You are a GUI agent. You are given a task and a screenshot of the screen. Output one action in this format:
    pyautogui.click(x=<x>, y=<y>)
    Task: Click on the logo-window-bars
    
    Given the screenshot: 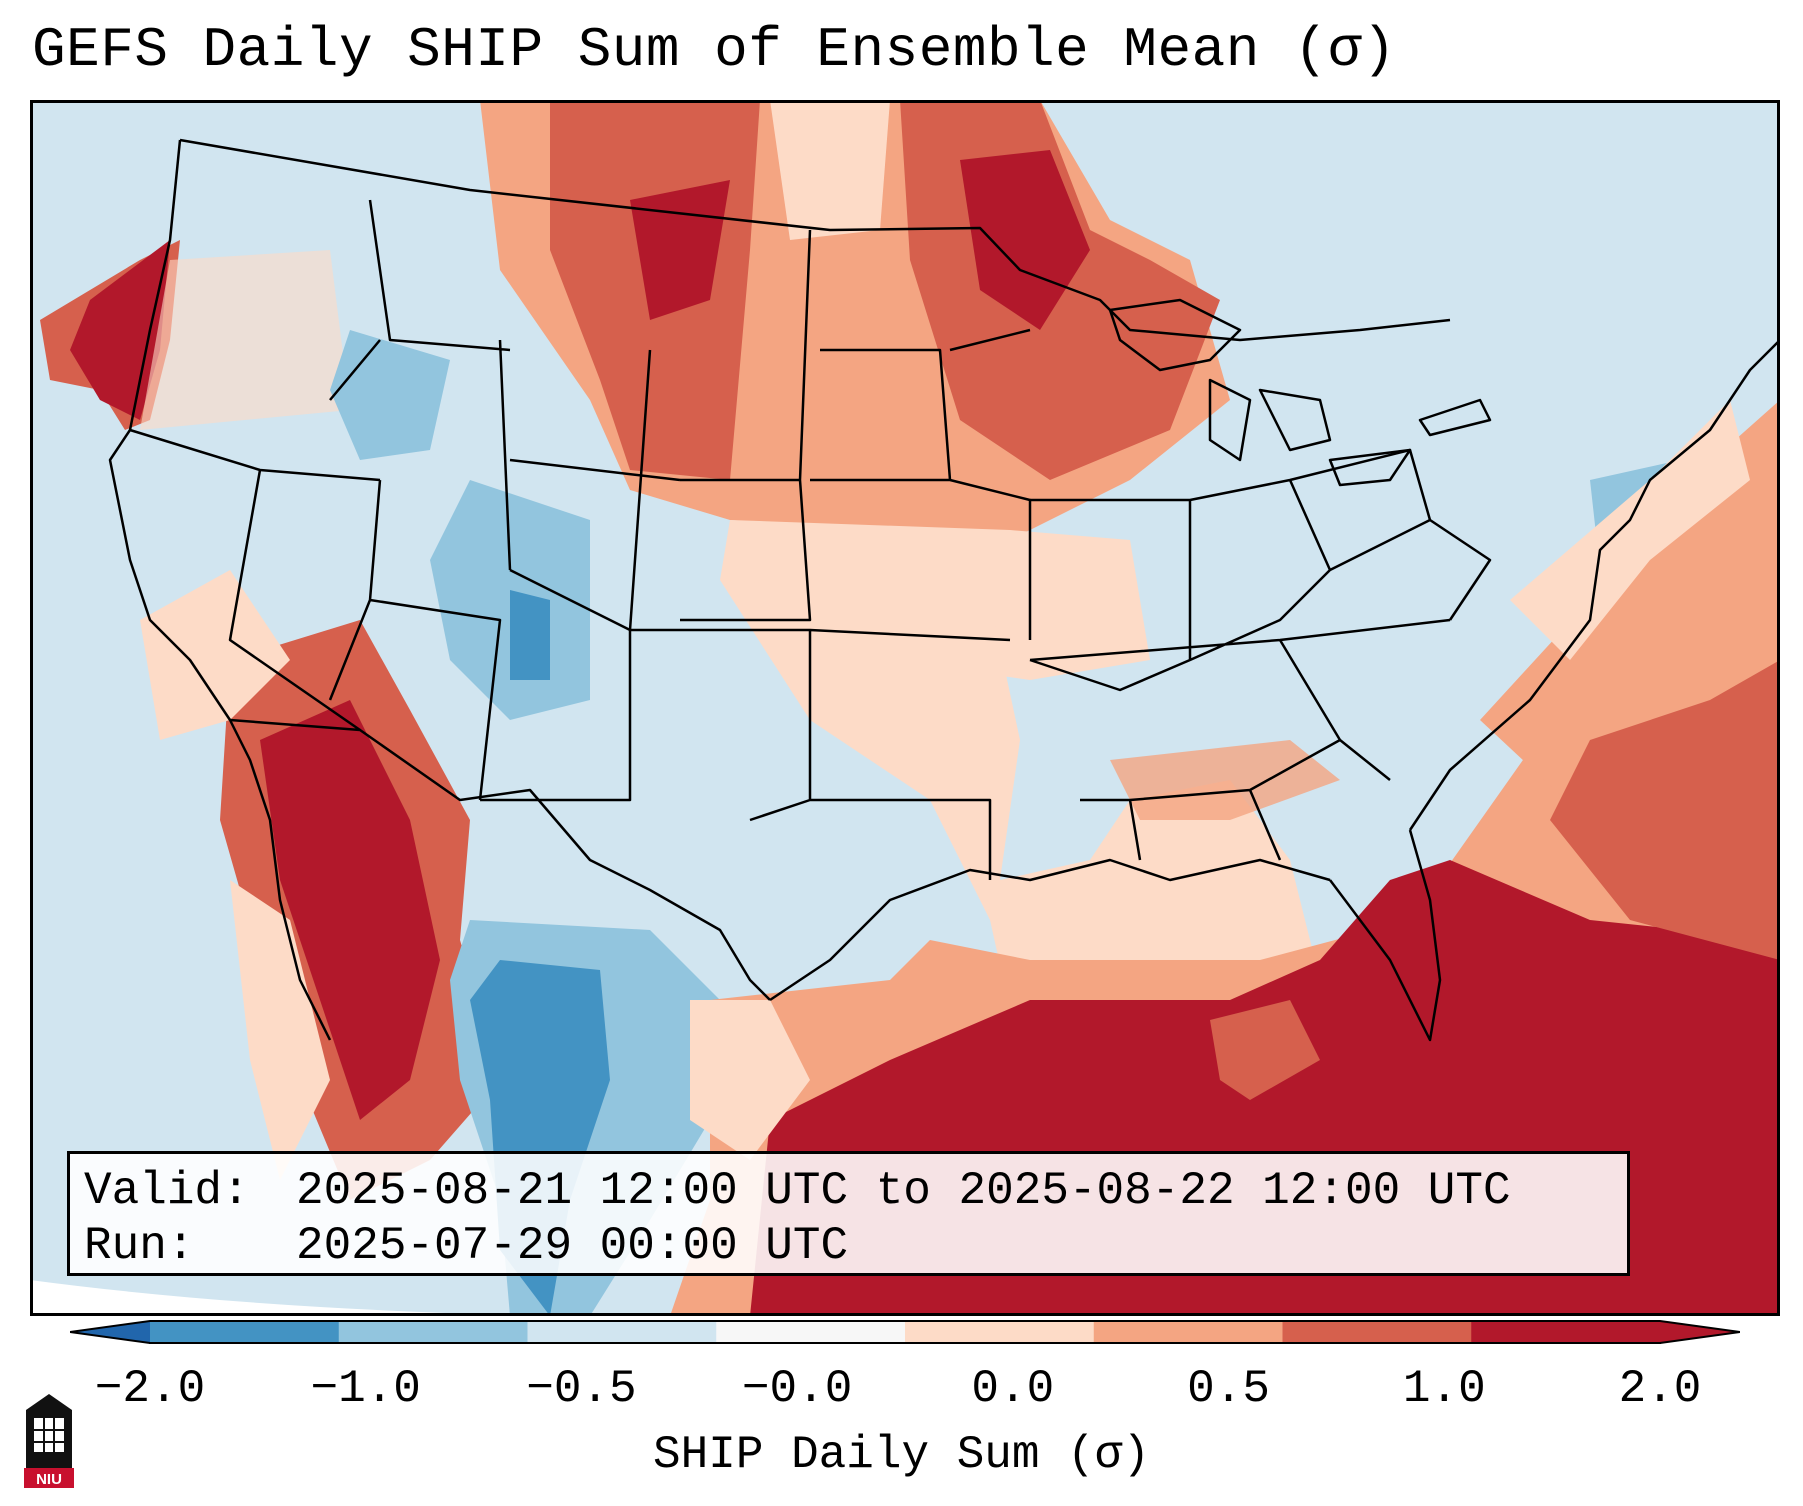 What is the action you would take?
    pyautogui.click(x=49, y=1435)
    